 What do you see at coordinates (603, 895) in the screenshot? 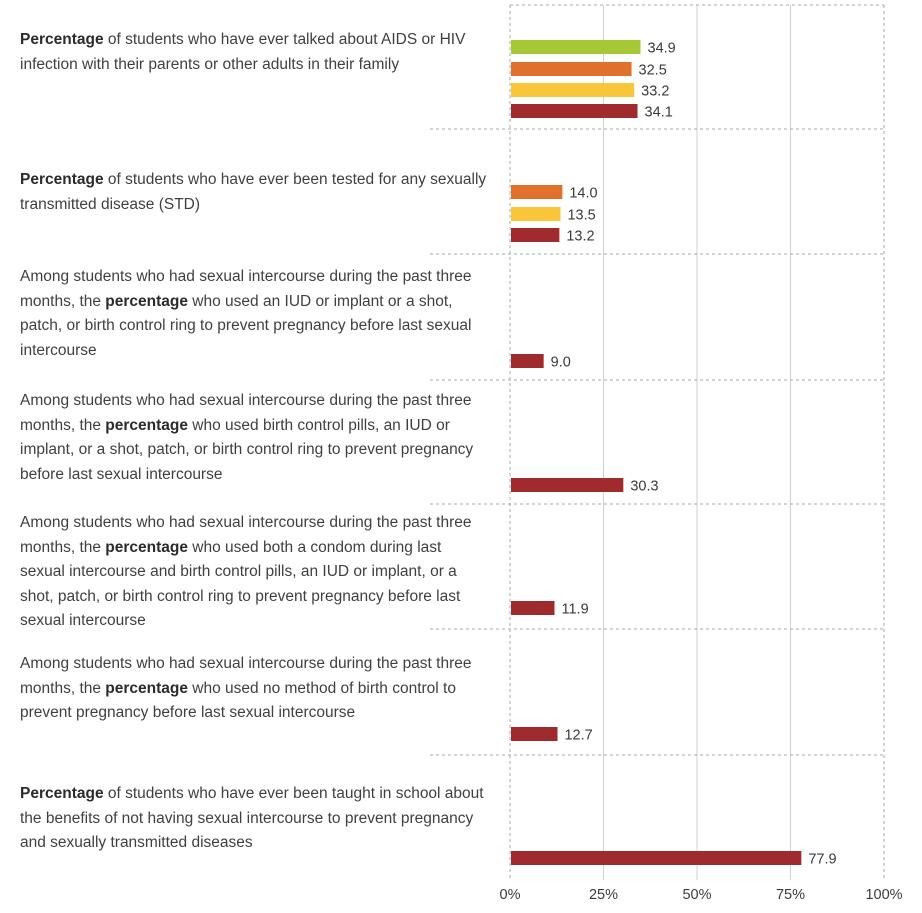
I see `x-tick-label: 25%` at bounding box center [603, 895].